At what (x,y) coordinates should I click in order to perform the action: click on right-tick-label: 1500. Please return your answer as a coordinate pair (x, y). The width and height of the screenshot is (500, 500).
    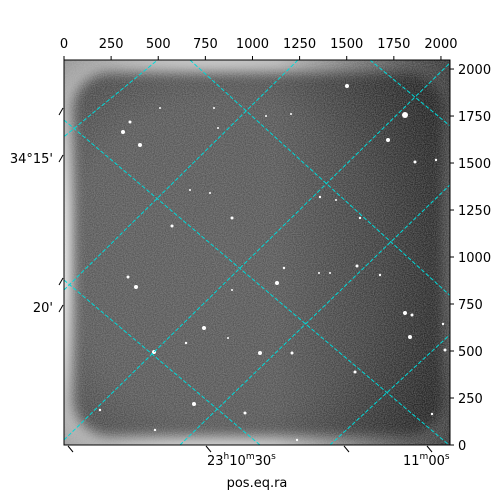
    Looking at the image, I should click on (474, 164).